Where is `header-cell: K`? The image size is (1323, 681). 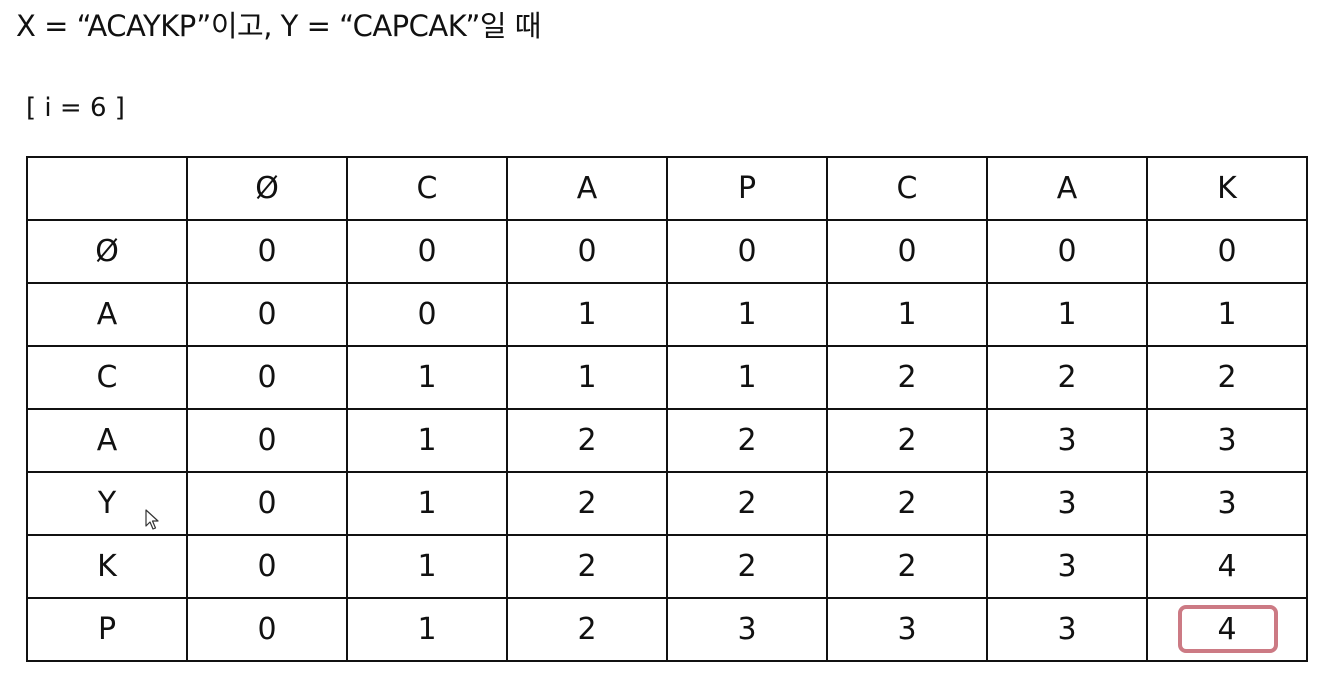 header-cell: K is located at coordinates (1227, 188).